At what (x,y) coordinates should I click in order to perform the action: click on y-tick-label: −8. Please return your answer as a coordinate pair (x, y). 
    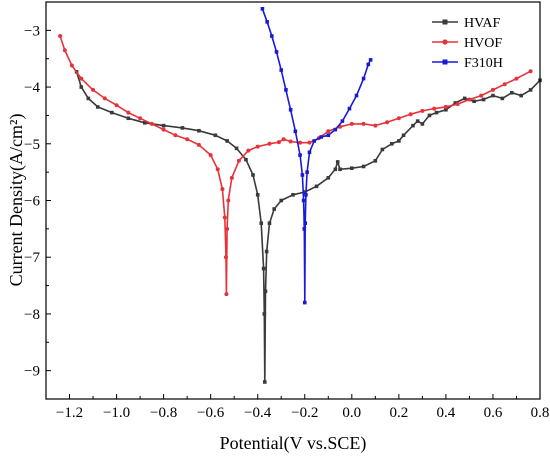
    Looking at the image, I should click on (32, 315).